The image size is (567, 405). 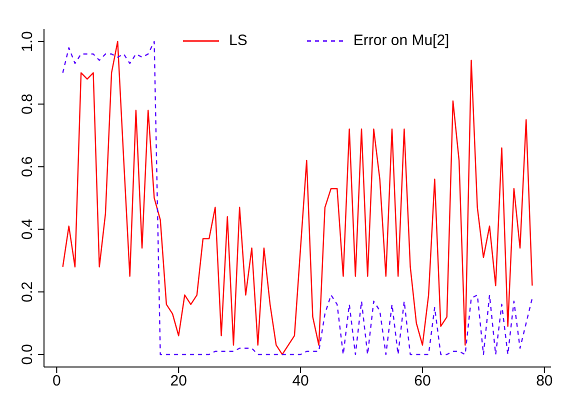 What do you see at coordinates (27, 354) in the screenshot?
I see `y-tick-label: 0.0` at bounding box center [27, 354].